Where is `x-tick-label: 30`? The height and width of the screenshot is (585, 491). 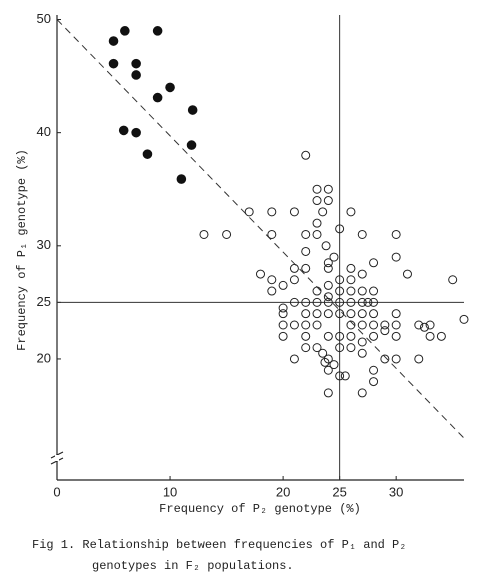
x-tick-label: 30 is located at coordinates (396, 491).